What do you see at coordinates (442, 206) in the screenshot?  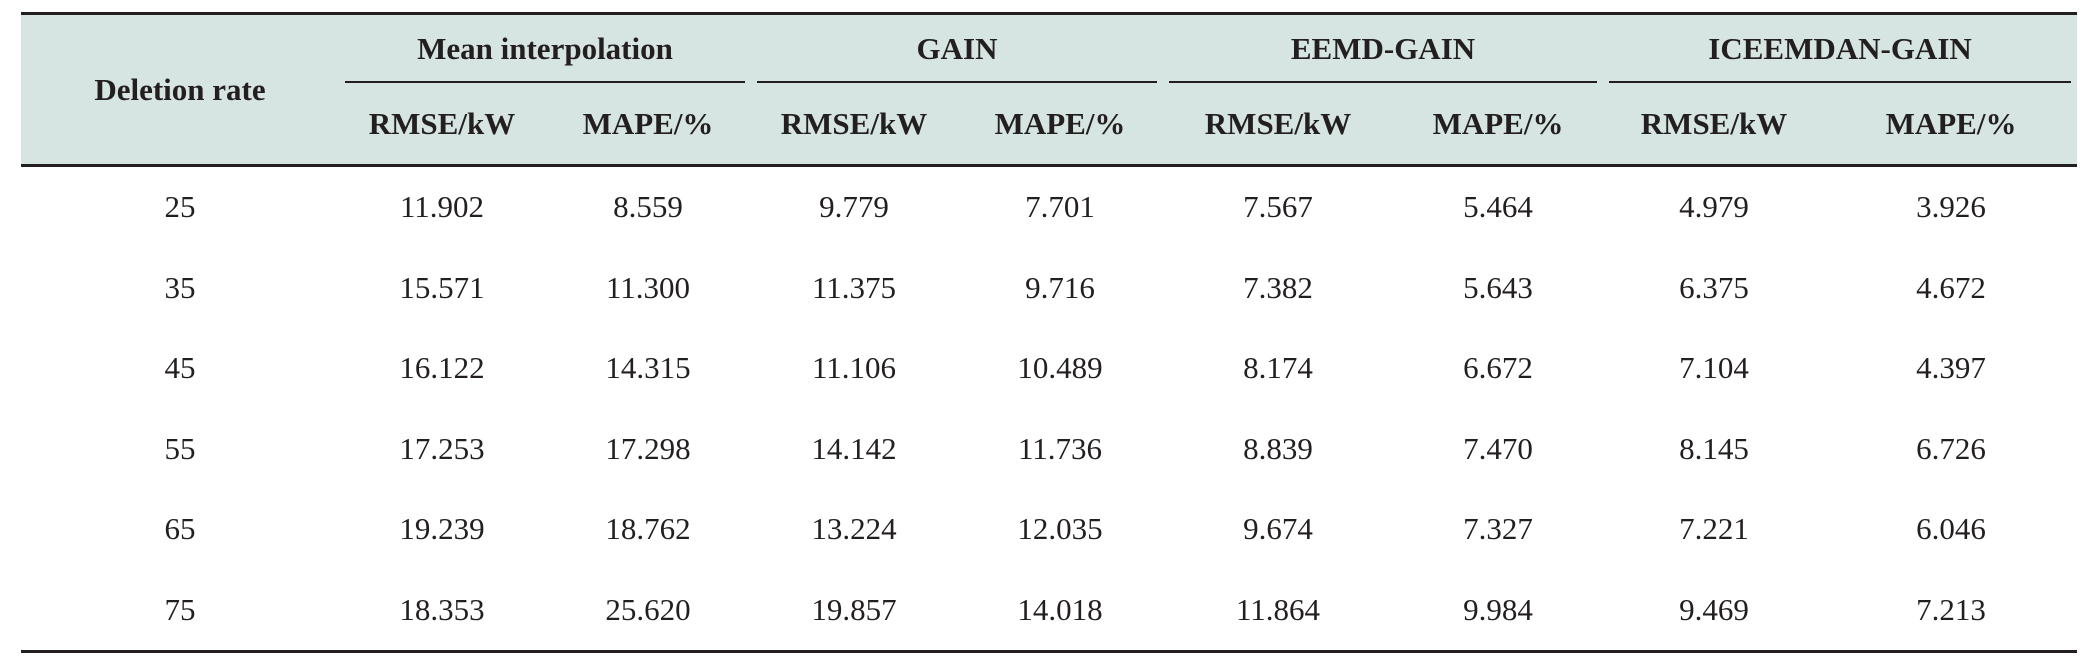 I see `table-cell: 11.902` at bounding box center [442, 206].